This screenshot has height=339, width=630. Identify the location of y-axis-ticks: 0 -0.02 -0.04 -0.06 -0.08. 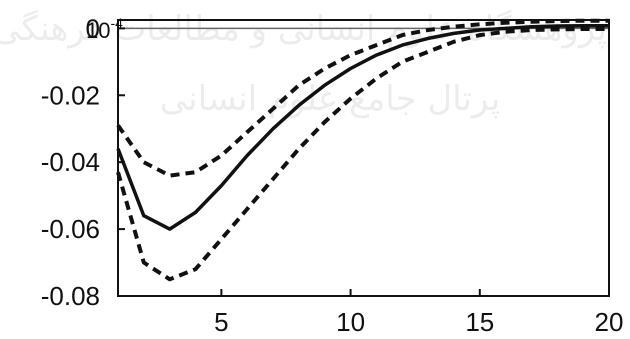
(83, 162).